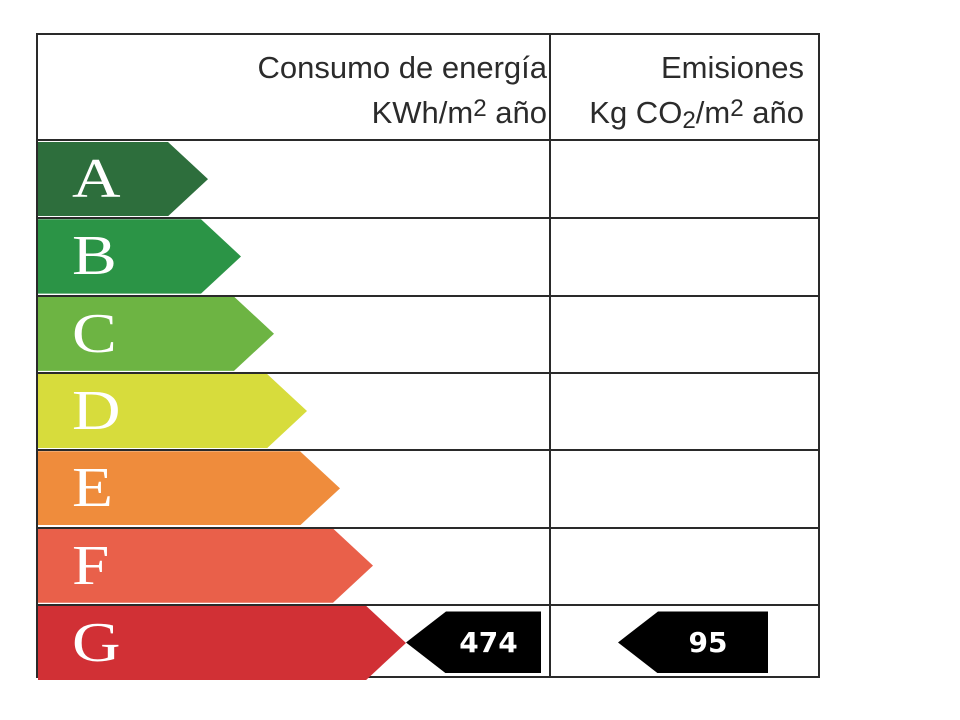 This screenshot has width=960, height=720. What do you see at coordinates (402, 67) in the screenshot?
I see `energy-header-title: Consumo de energía` at bounding box center [402, 67].